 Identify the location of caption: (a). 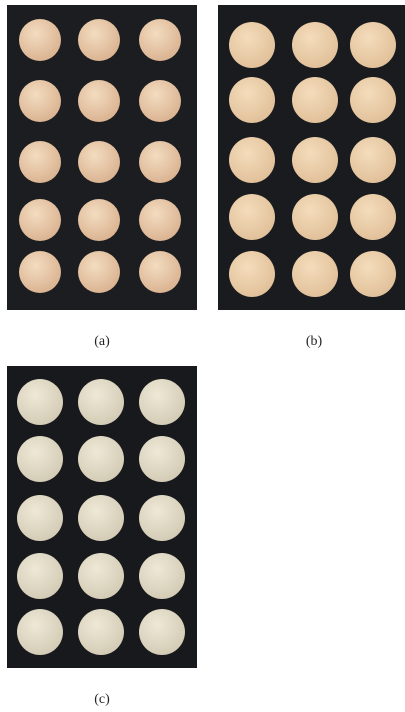
(102, 341).